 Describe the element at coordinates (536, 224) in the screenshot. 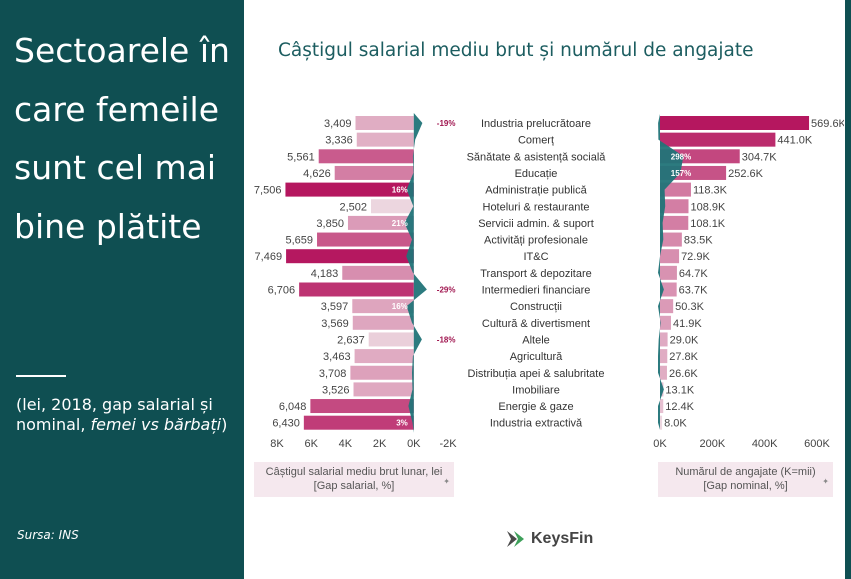

I see `category-label: Servicii admin. & suport` at that location.